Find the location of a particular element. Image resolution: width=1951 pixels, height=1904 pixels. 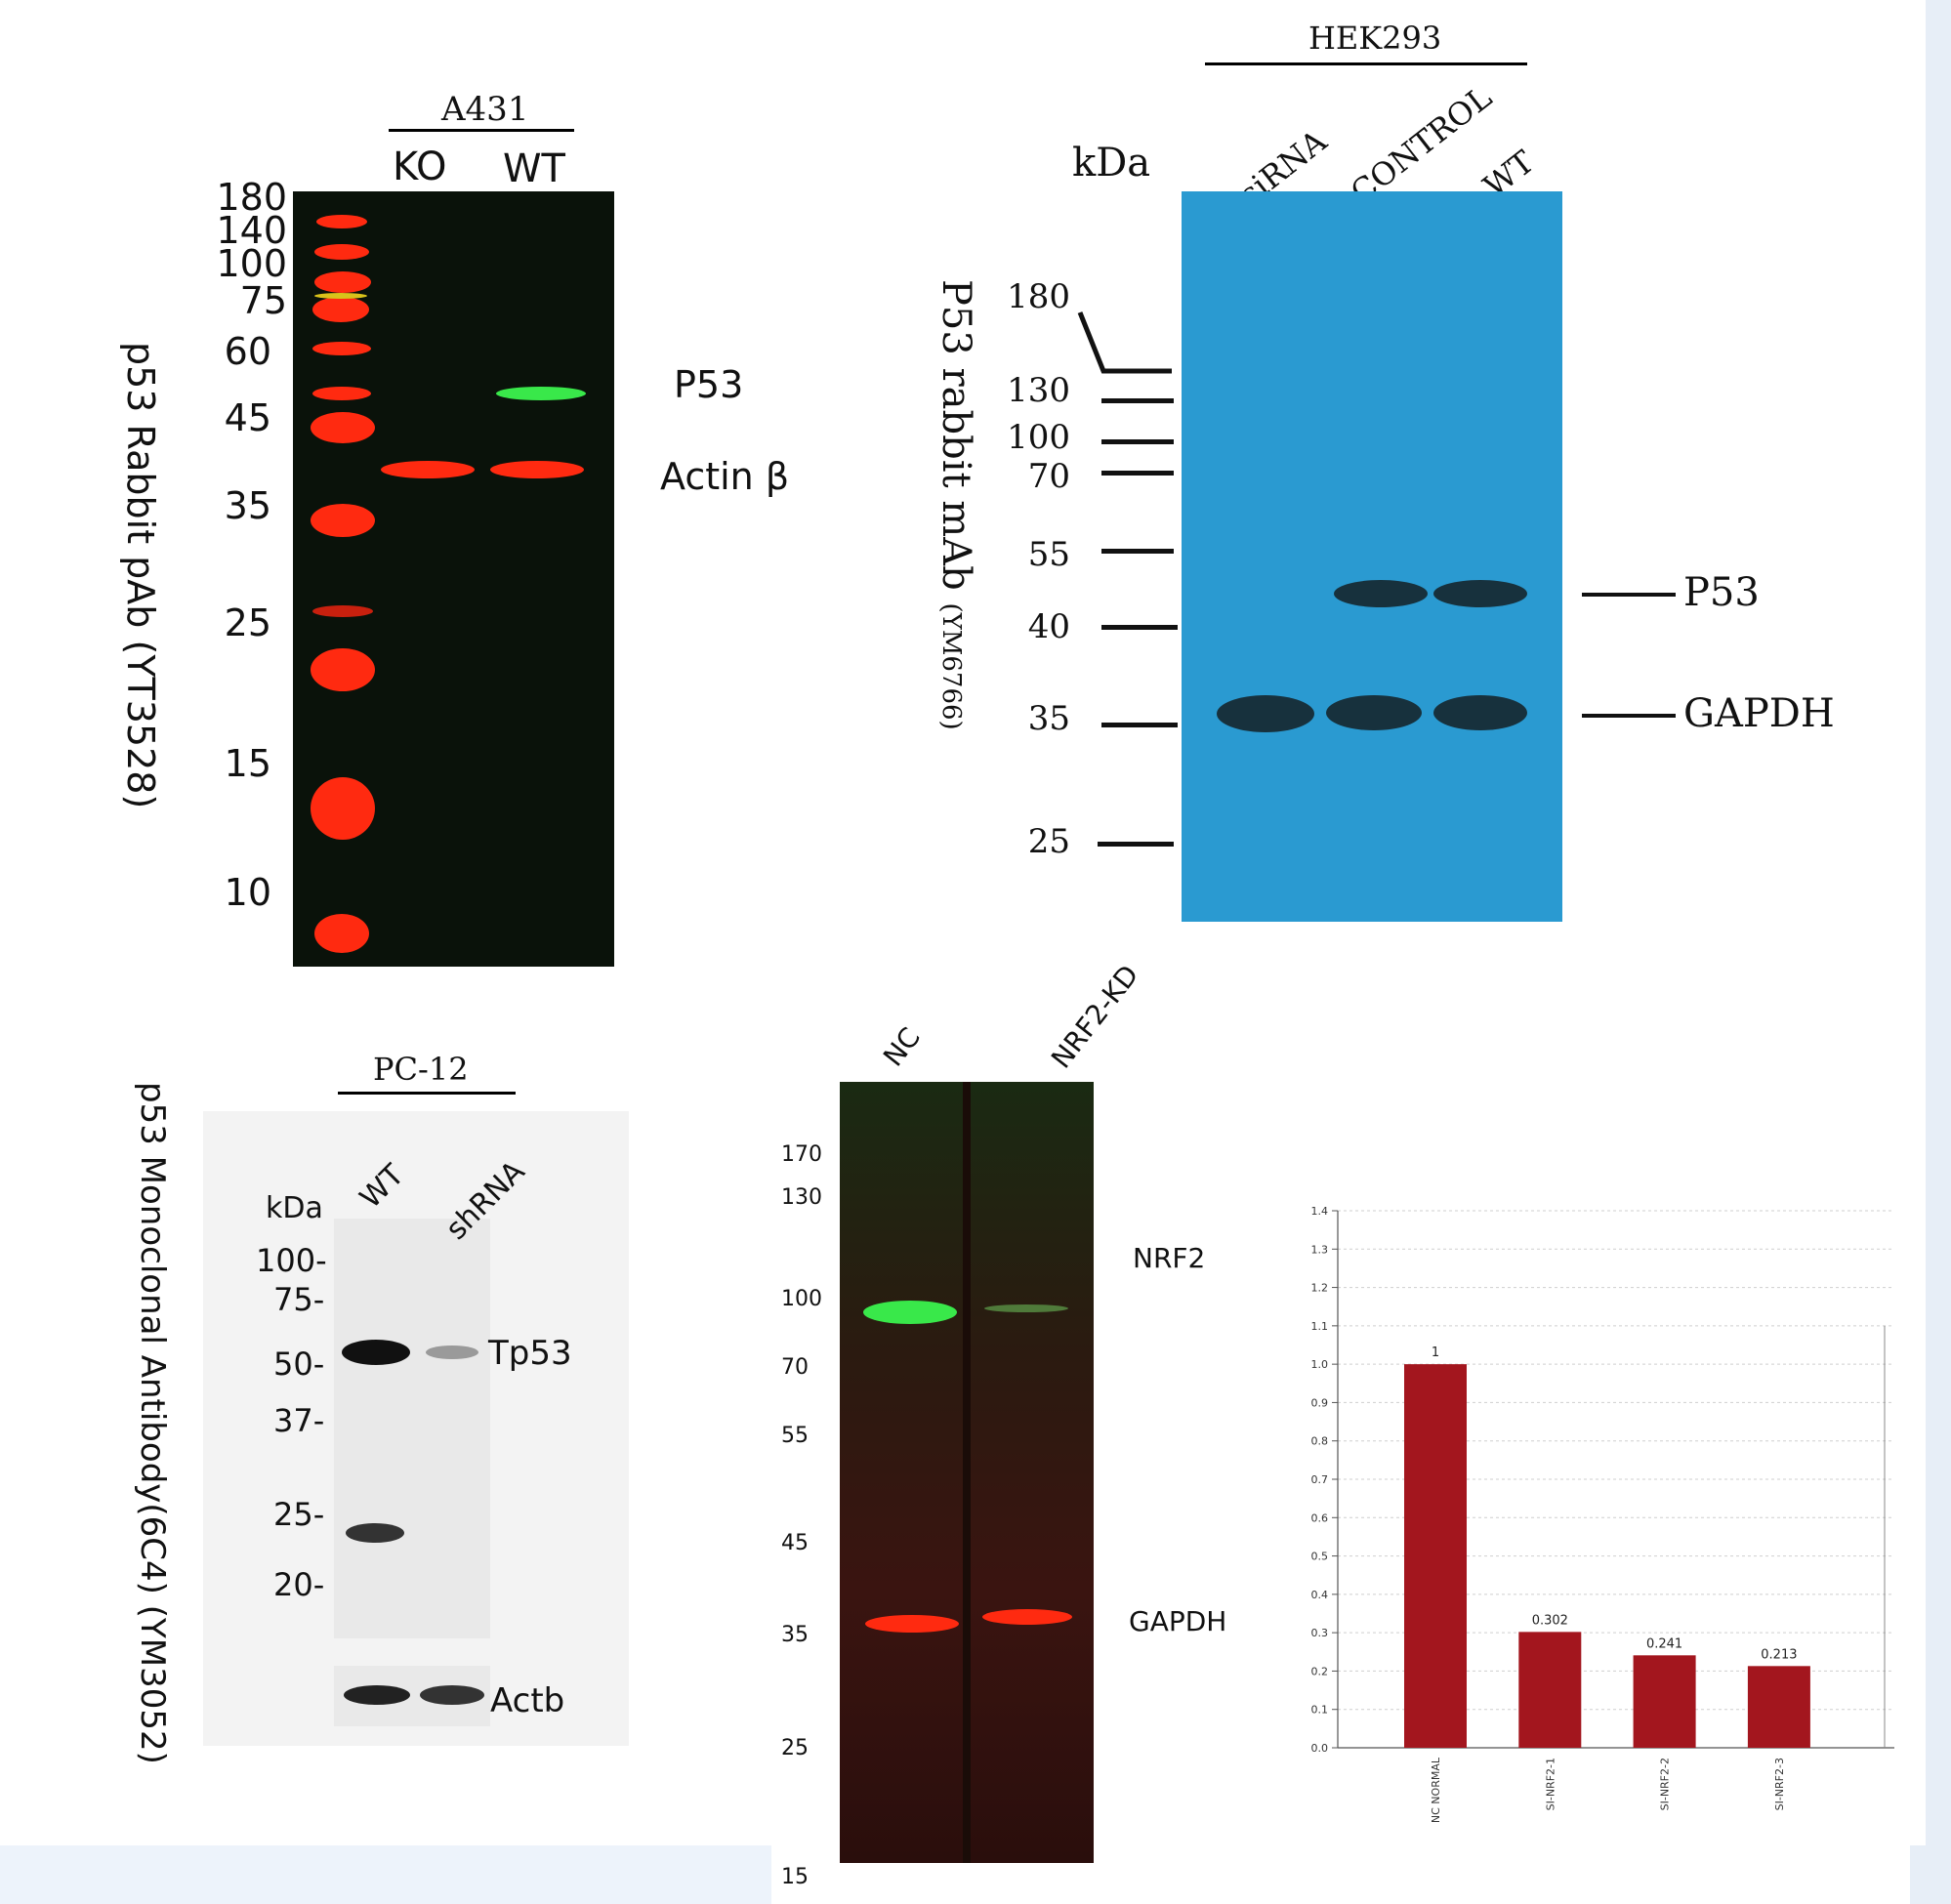

chart-data-label: 0.213 is located at coordinates (1779, 1654).